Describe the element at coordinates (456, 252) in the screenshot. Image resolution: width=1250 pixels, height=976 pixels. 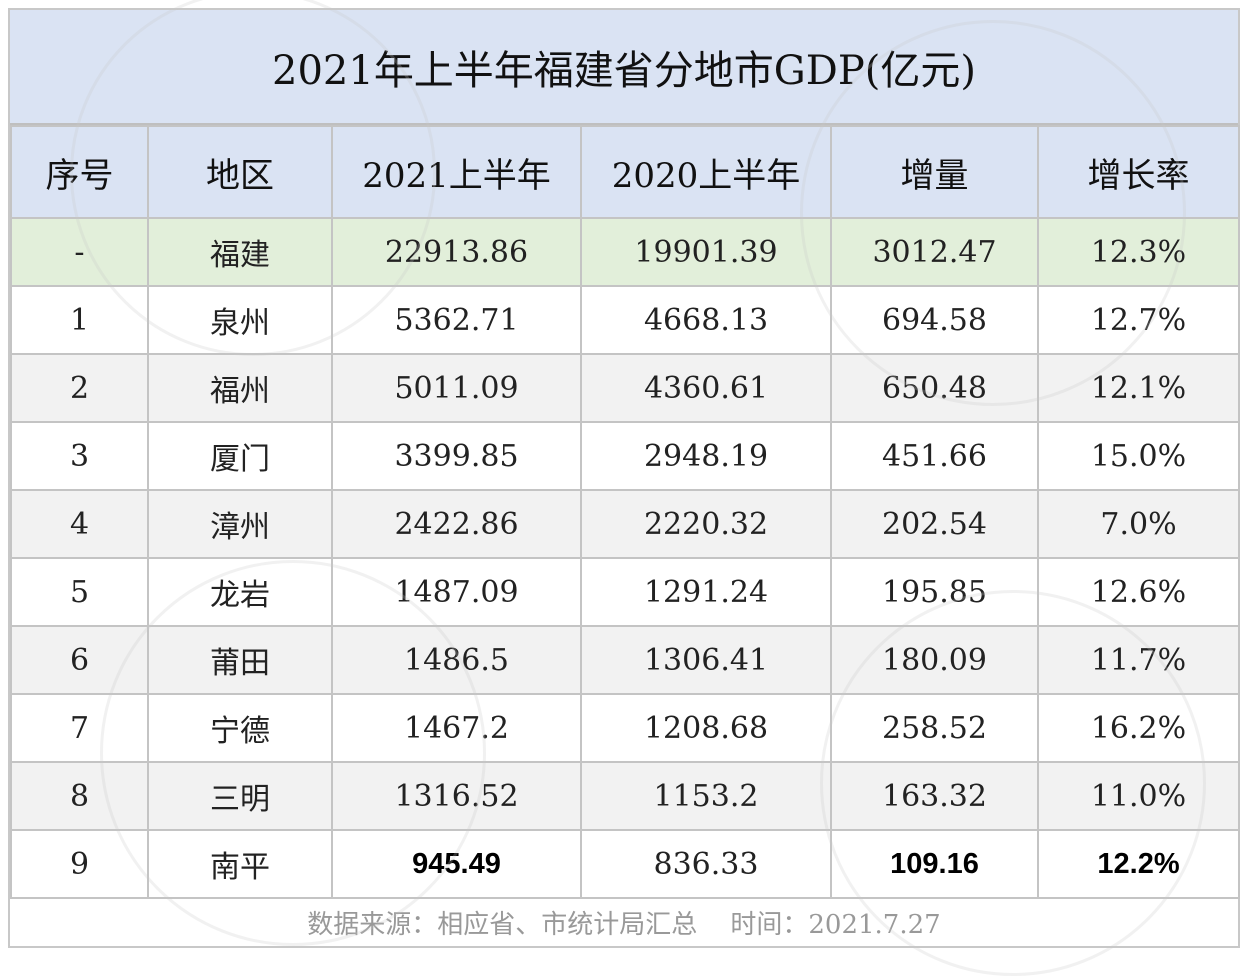
I see `cell-gdp-2021h1: 22913.86` at that location.